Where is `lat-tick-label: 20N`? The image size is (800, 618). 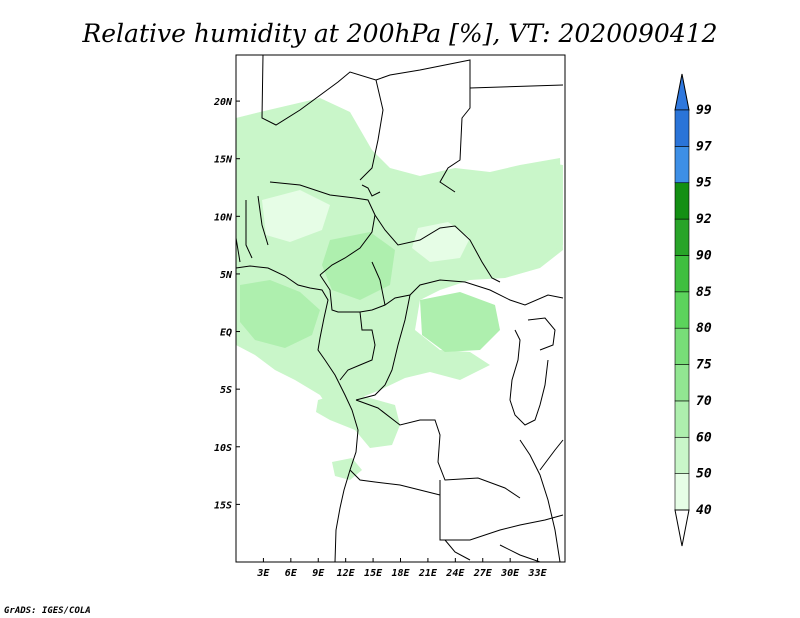
lat-tick-label: 20N is located at coordinates (223, 102).